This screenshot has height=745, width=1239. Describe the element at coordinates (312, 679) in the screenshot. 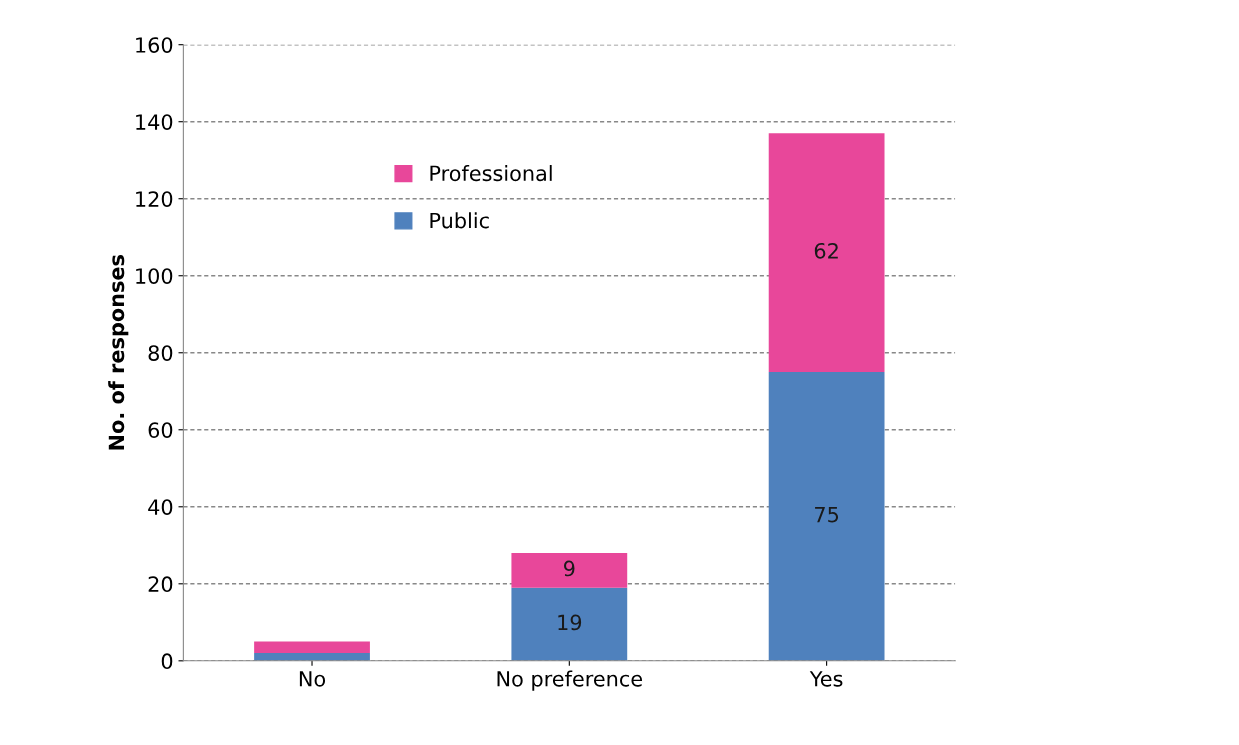

I see `x-tick-label: No` at that location.